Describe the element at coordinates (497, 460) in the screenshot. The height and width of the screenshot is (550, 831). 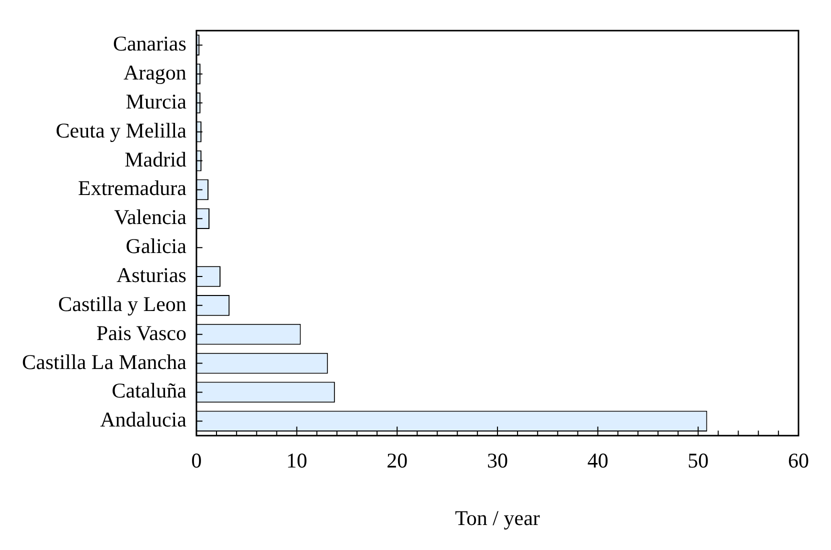
I see `x-tick-label: 30` at that location.